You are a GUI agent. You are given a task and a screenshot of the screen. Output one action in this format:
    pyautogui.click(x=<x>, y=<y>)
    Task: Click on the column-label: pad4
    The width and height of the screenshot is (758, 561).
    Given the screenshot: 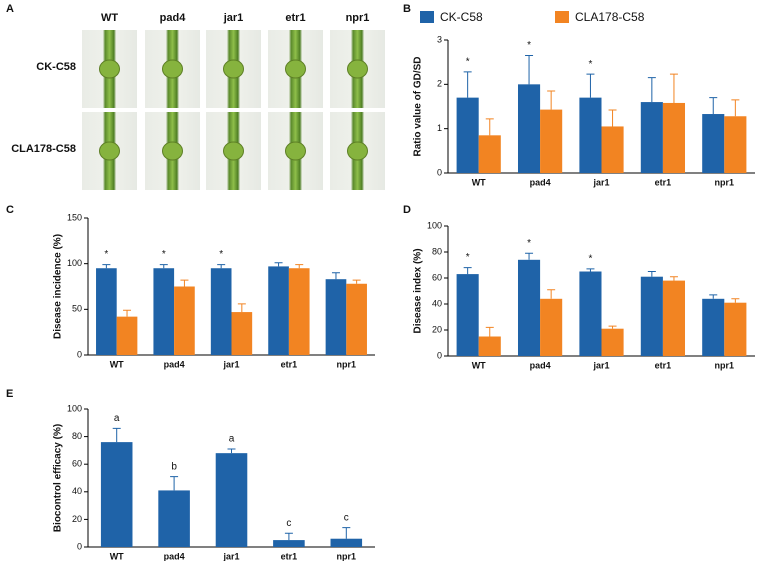 What is the action you would take?
    pyautogui.click(x=173, y=18)
    